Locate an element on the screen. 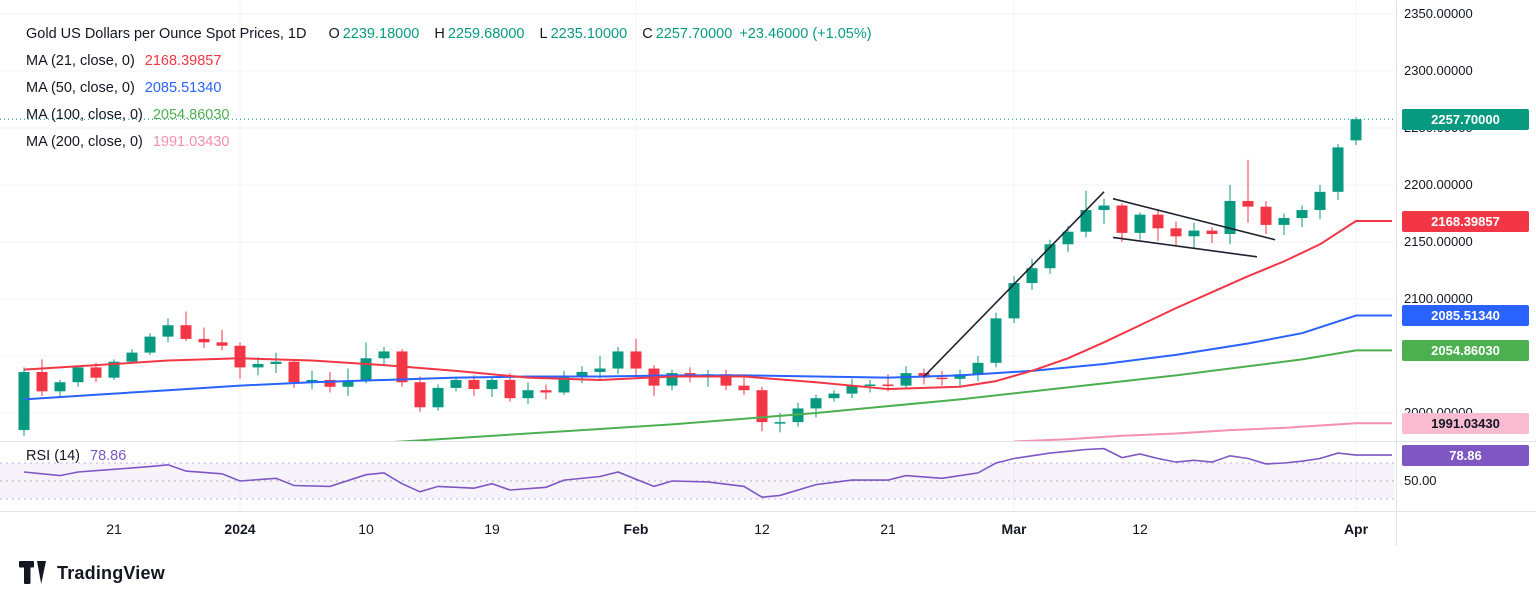 This screenshot has width=1536, height=603. trendlines is located at coordinates (1099, 284).